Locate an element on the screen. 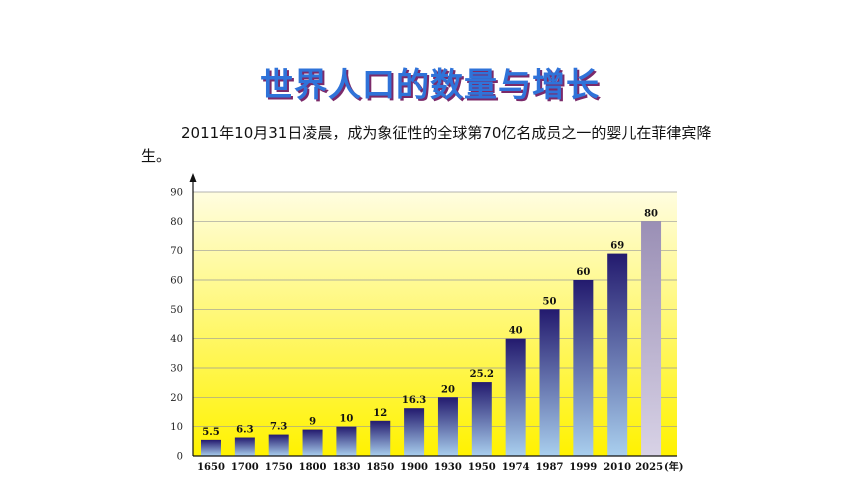  bar-2025 is located at coordinates (651, 338).